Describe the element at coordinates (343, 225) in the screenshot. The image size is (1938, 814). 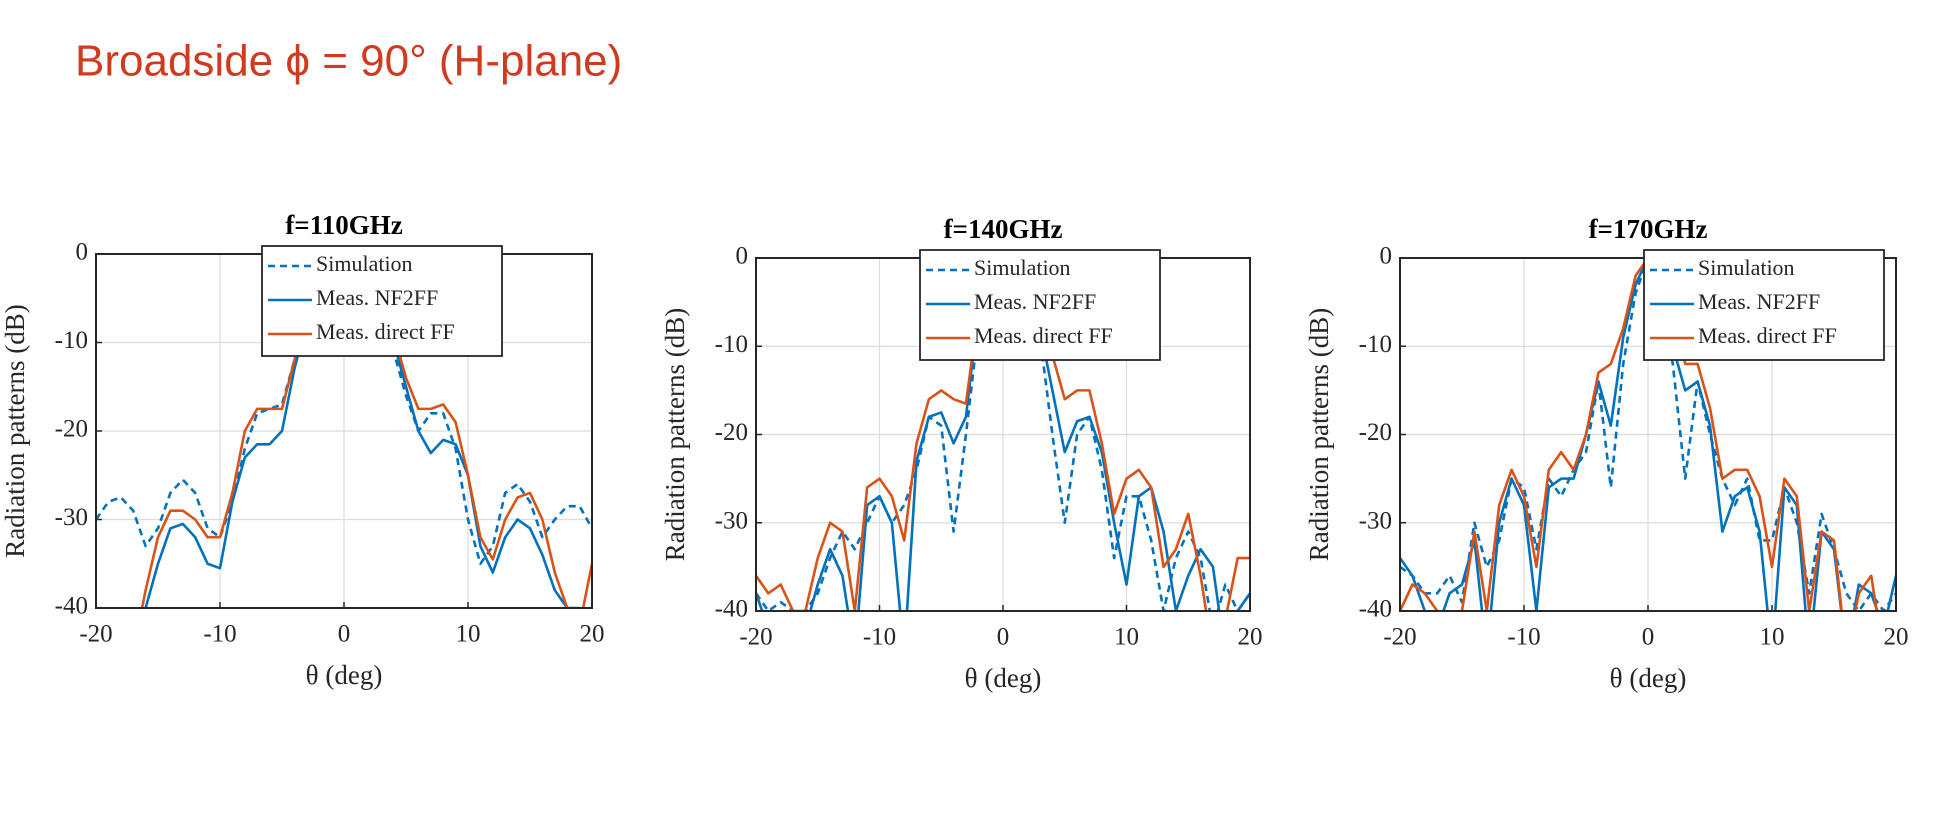
I see `chart-title: f=110GHz` at that location.